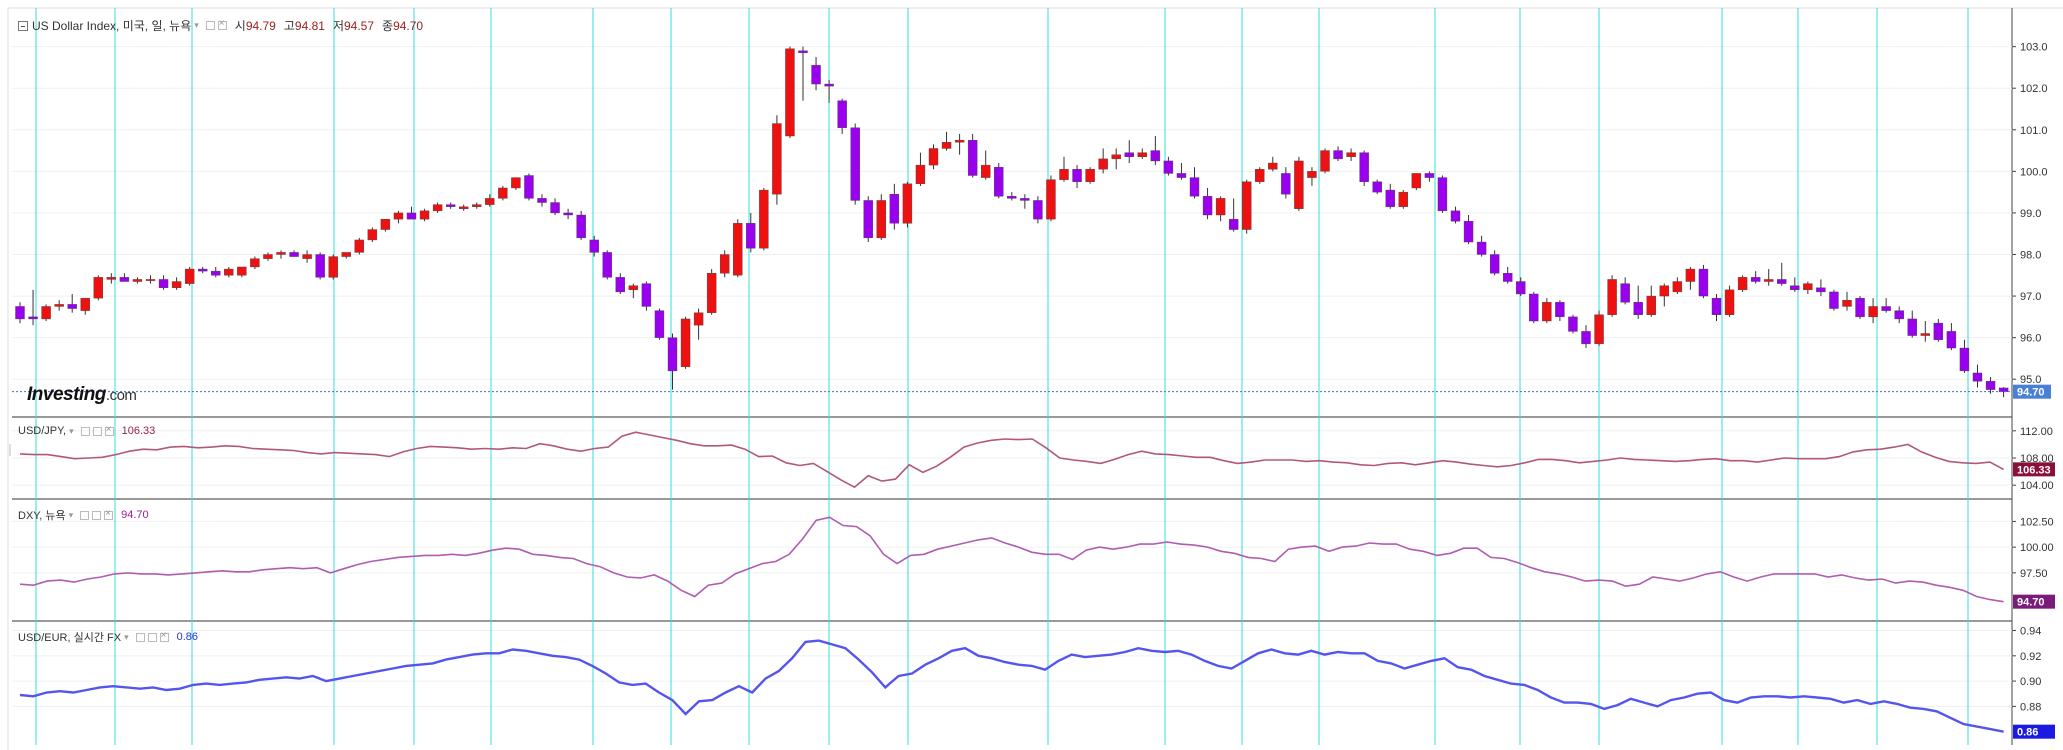  What do you see at coordinates (2027, 733) in the screenshot?
I see `last-value-label: 0.86` at bounding box center [2027, 733].